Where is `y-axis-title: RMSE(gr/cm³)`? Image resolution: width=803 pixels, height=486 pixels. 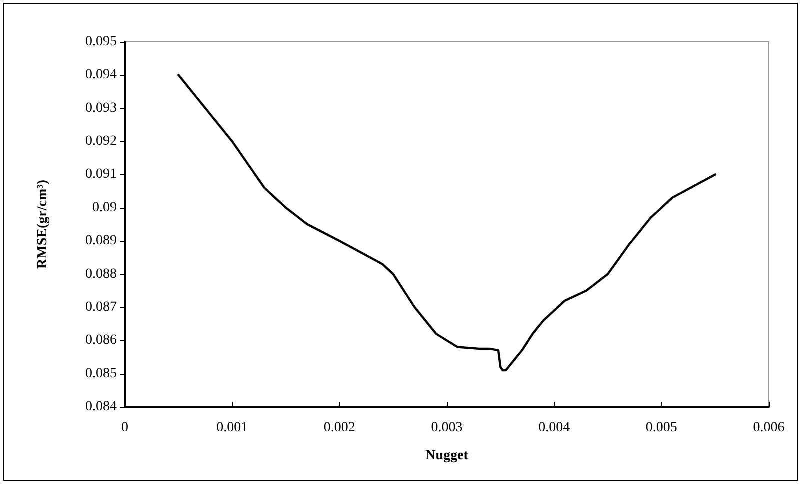 y-axis-title: RMSE(gr/cm³) is located at coordinates (43, 224).